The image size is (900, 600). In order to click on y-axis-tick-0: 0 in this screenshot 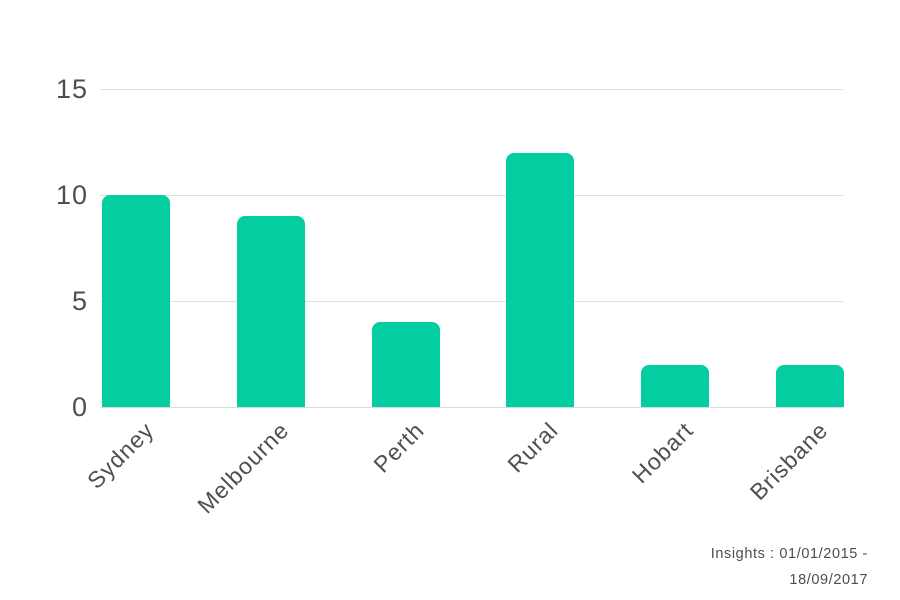, I will do `click(79, 407)`.